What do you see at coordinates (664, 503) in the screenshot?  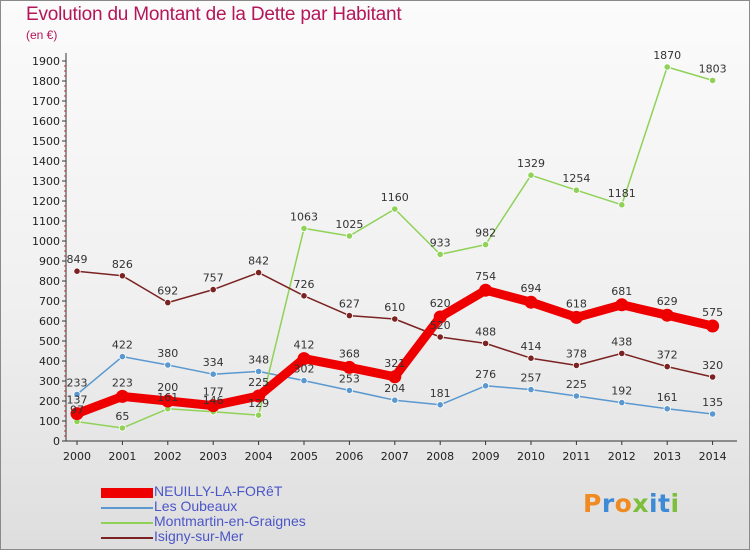 I see `logo-letter: t` at bounding box center [664, 503].